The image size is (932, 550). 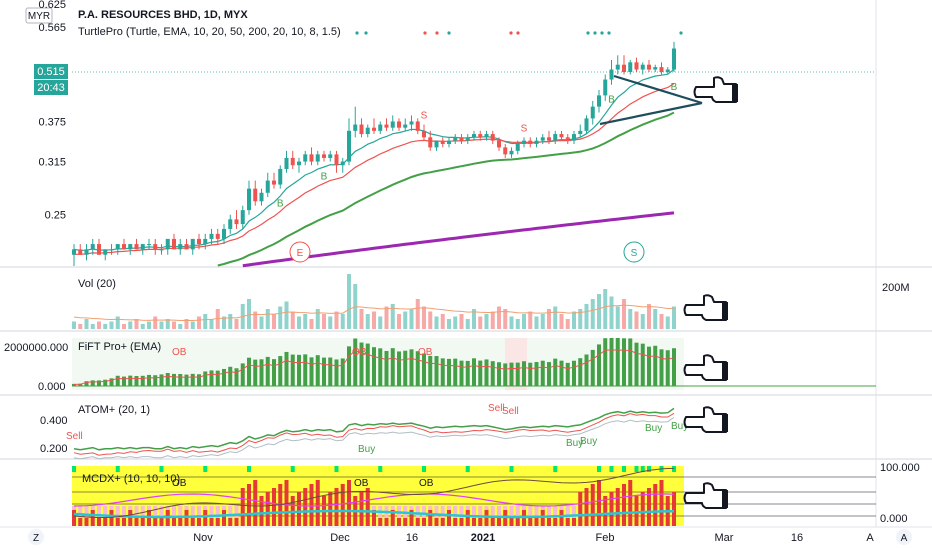 I want to click on buy-signal: Buy, so click(x=679, y=426).